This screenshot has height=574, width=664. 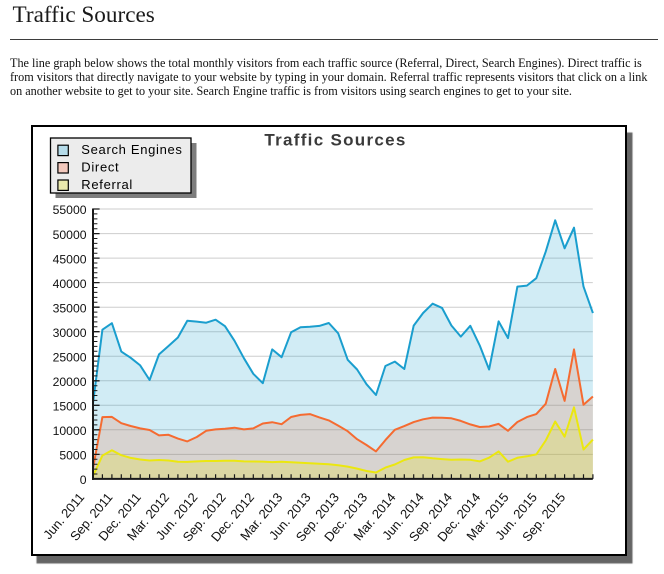 I want to click on svg-text: Search Engines, so click(x=131, y=149).